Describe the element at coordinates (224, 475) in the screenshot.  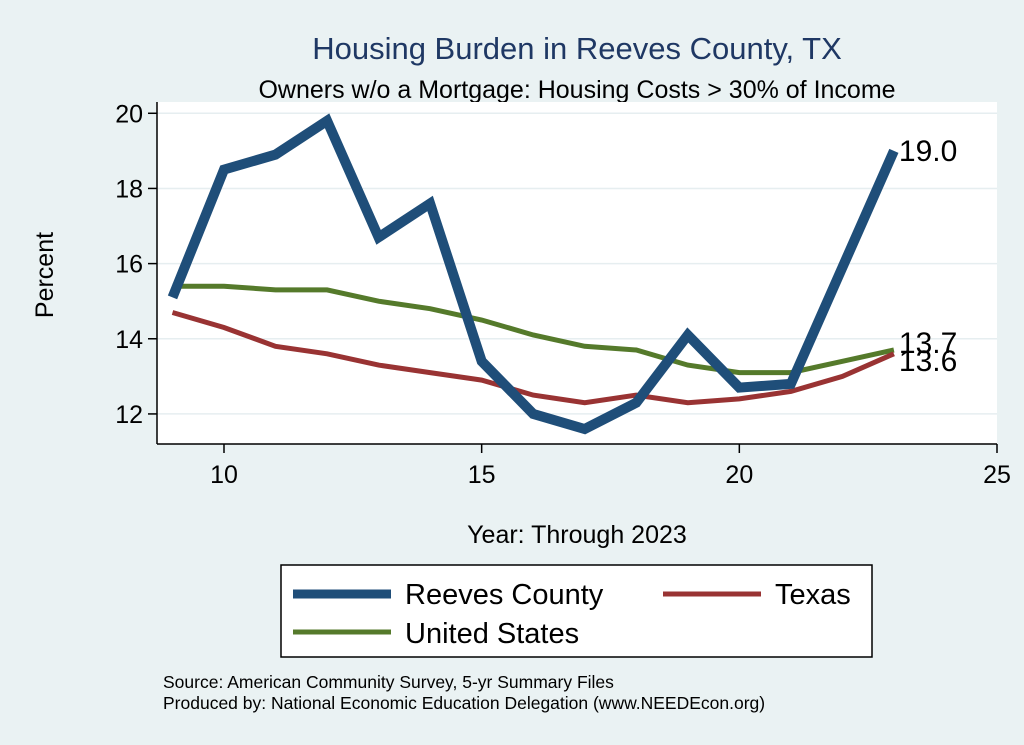
I see `x-tick-label-10: 10` at that location.